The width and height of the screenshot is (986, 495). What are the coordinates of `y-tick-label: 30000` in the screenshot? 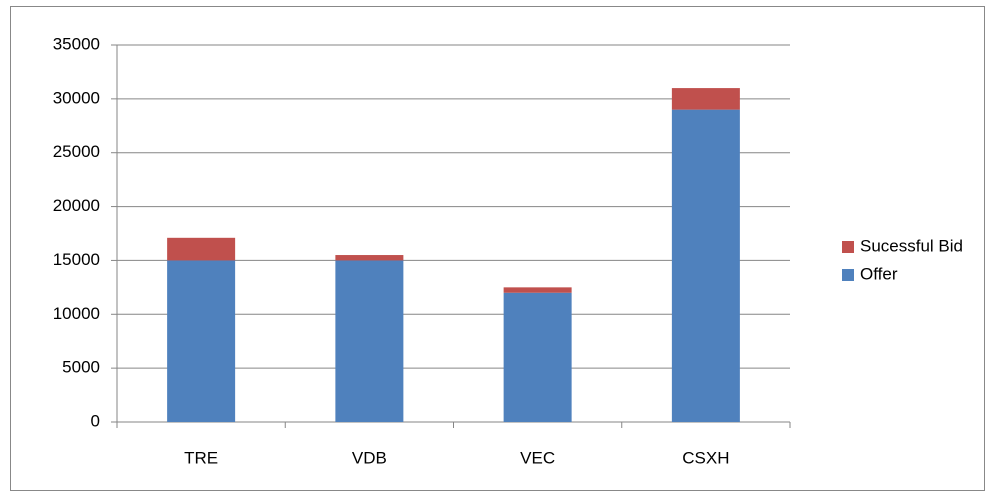 It's located at (76, 97).